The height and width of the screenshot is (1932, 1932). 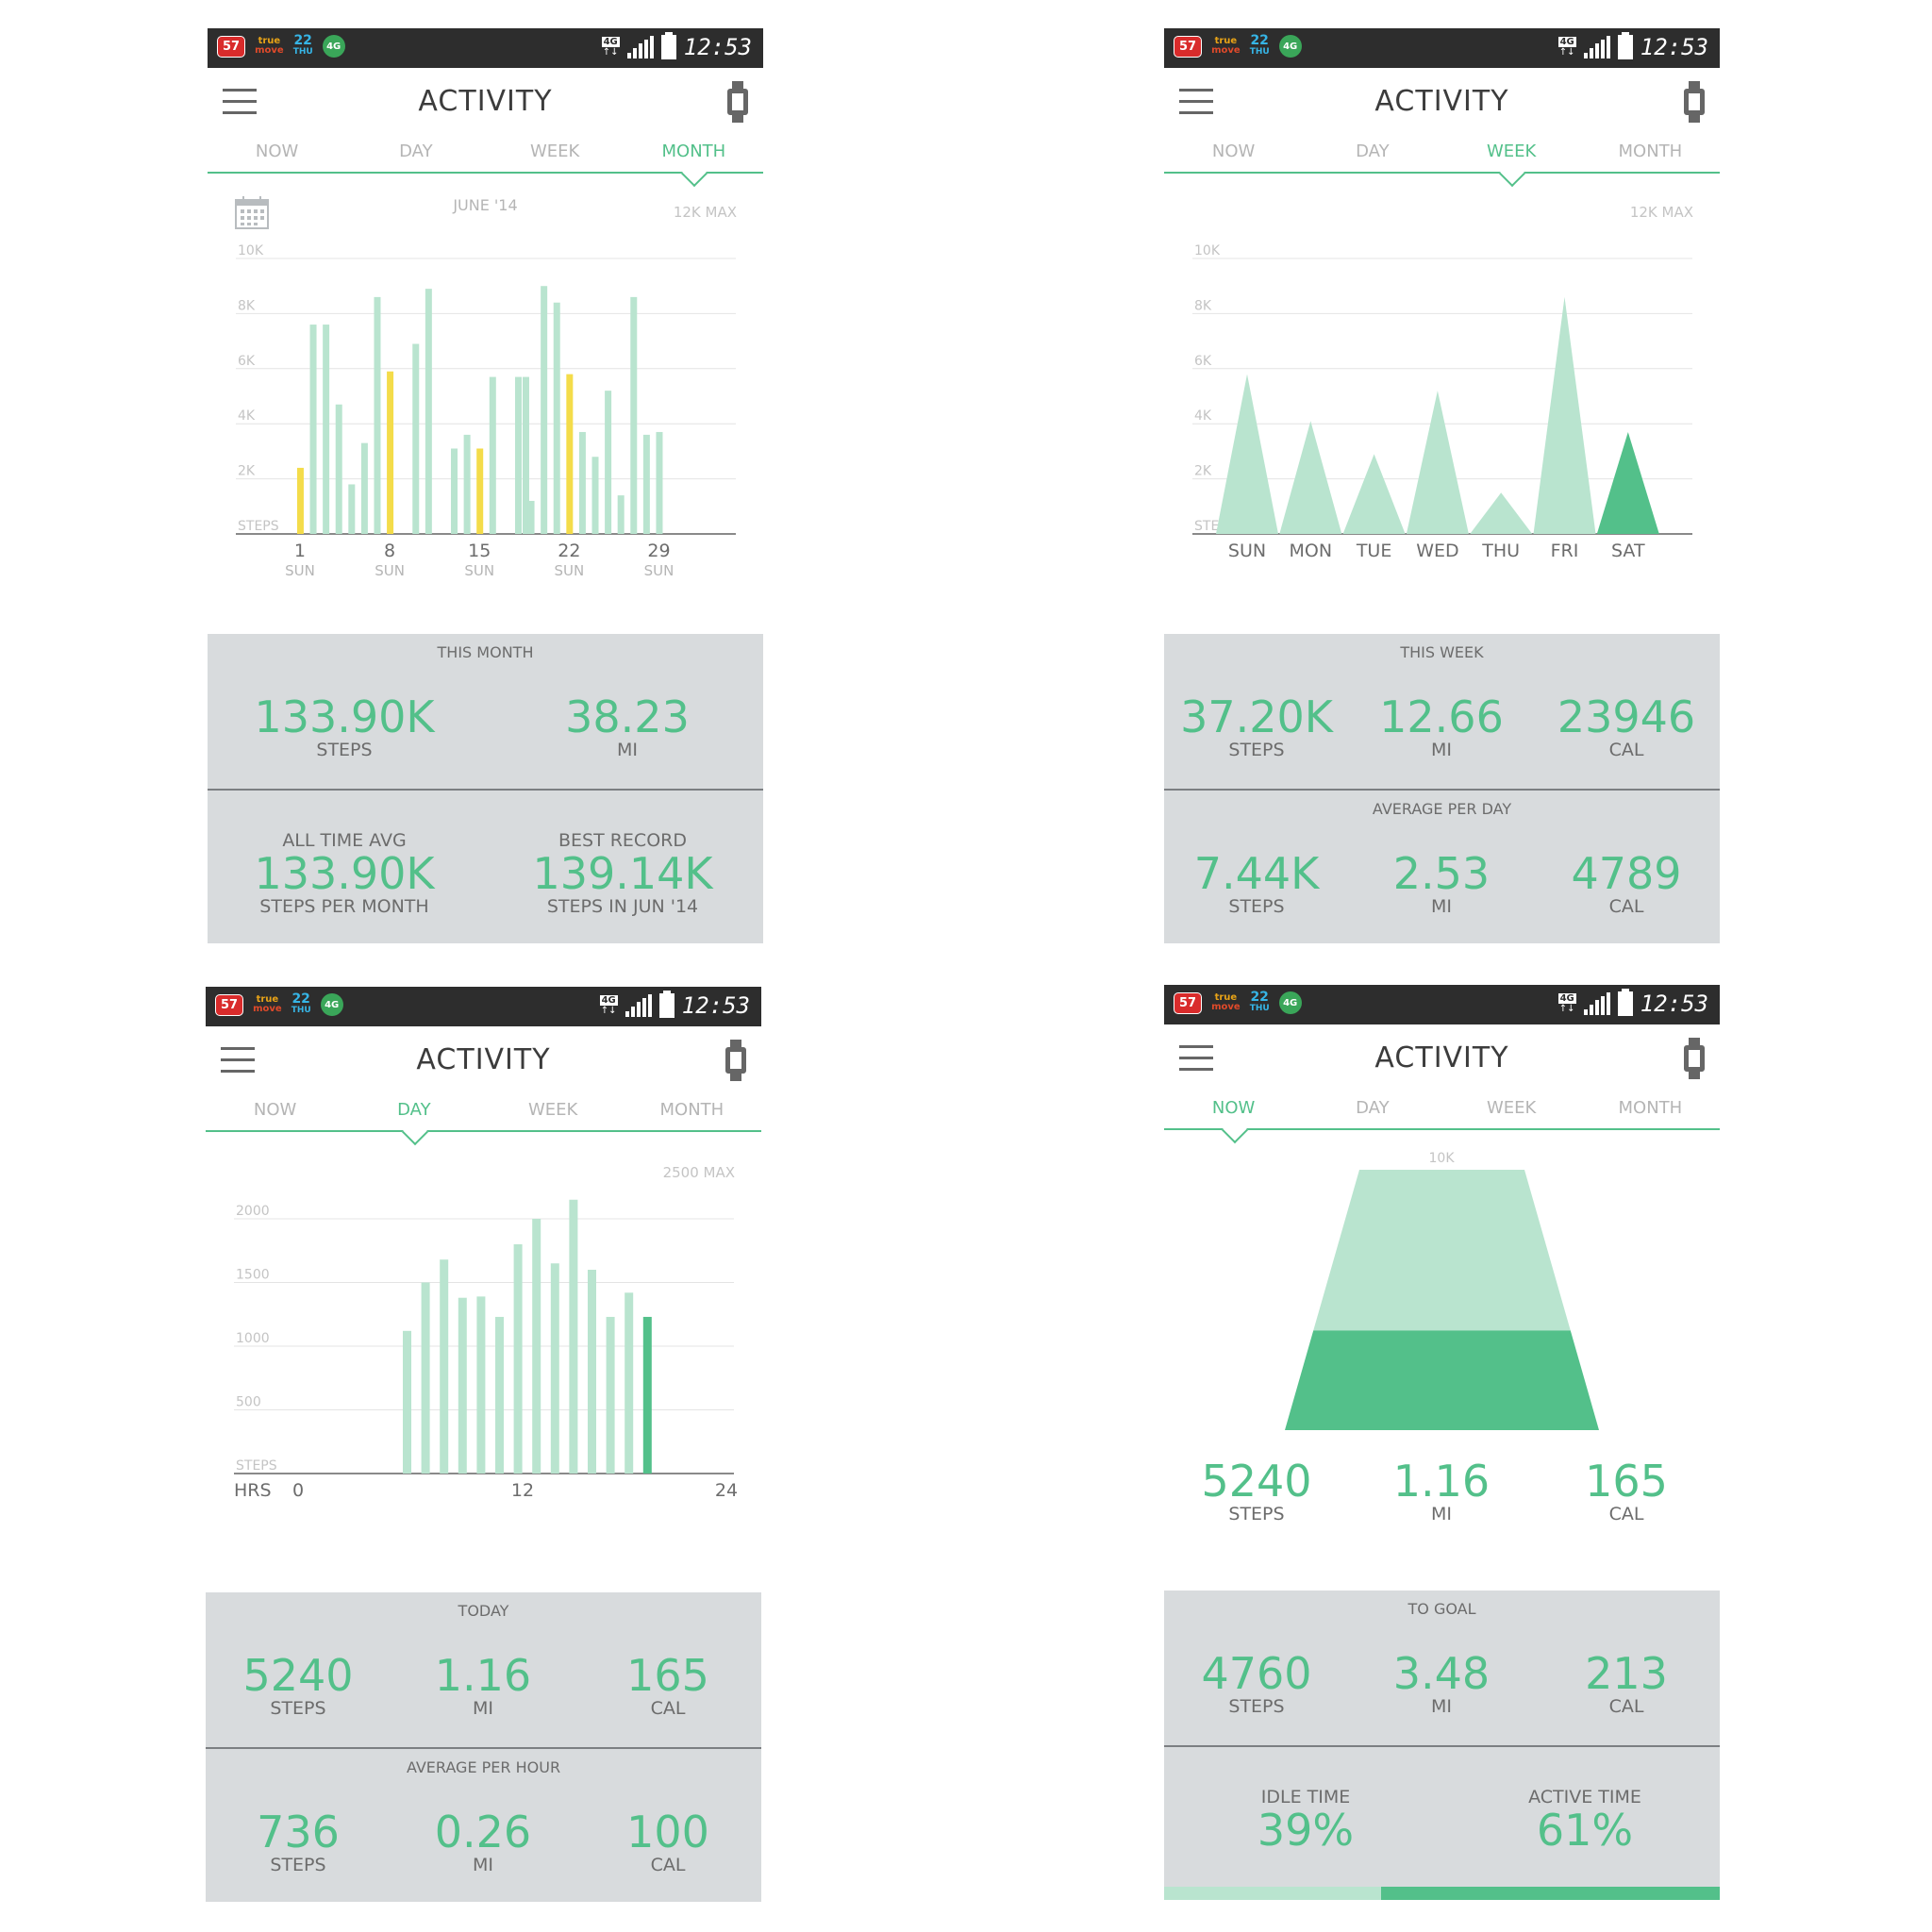 What do you see at coordinates (1565, 551) in the screenshot?
I see `x-tick-label: FRI` at bounding box center [1565, 551].